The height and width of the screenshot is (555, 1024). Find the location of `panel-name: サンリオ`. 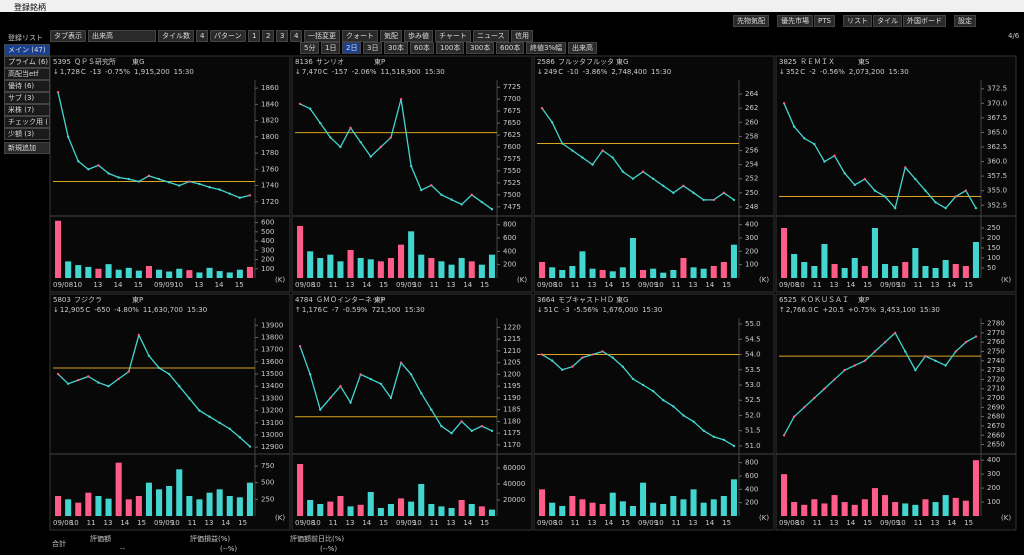

panel-name: サンリオ is located at coordinates (330, 62).